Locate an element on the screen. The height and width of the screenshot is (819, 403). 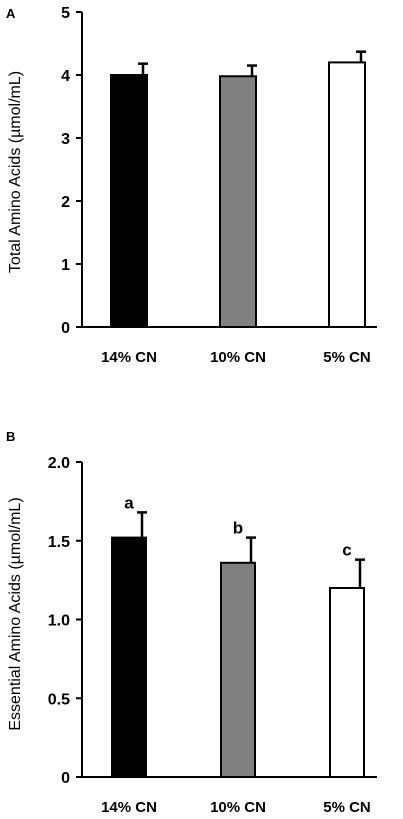
panel-b-annotations: a b c is located at coordinates (237, 526).